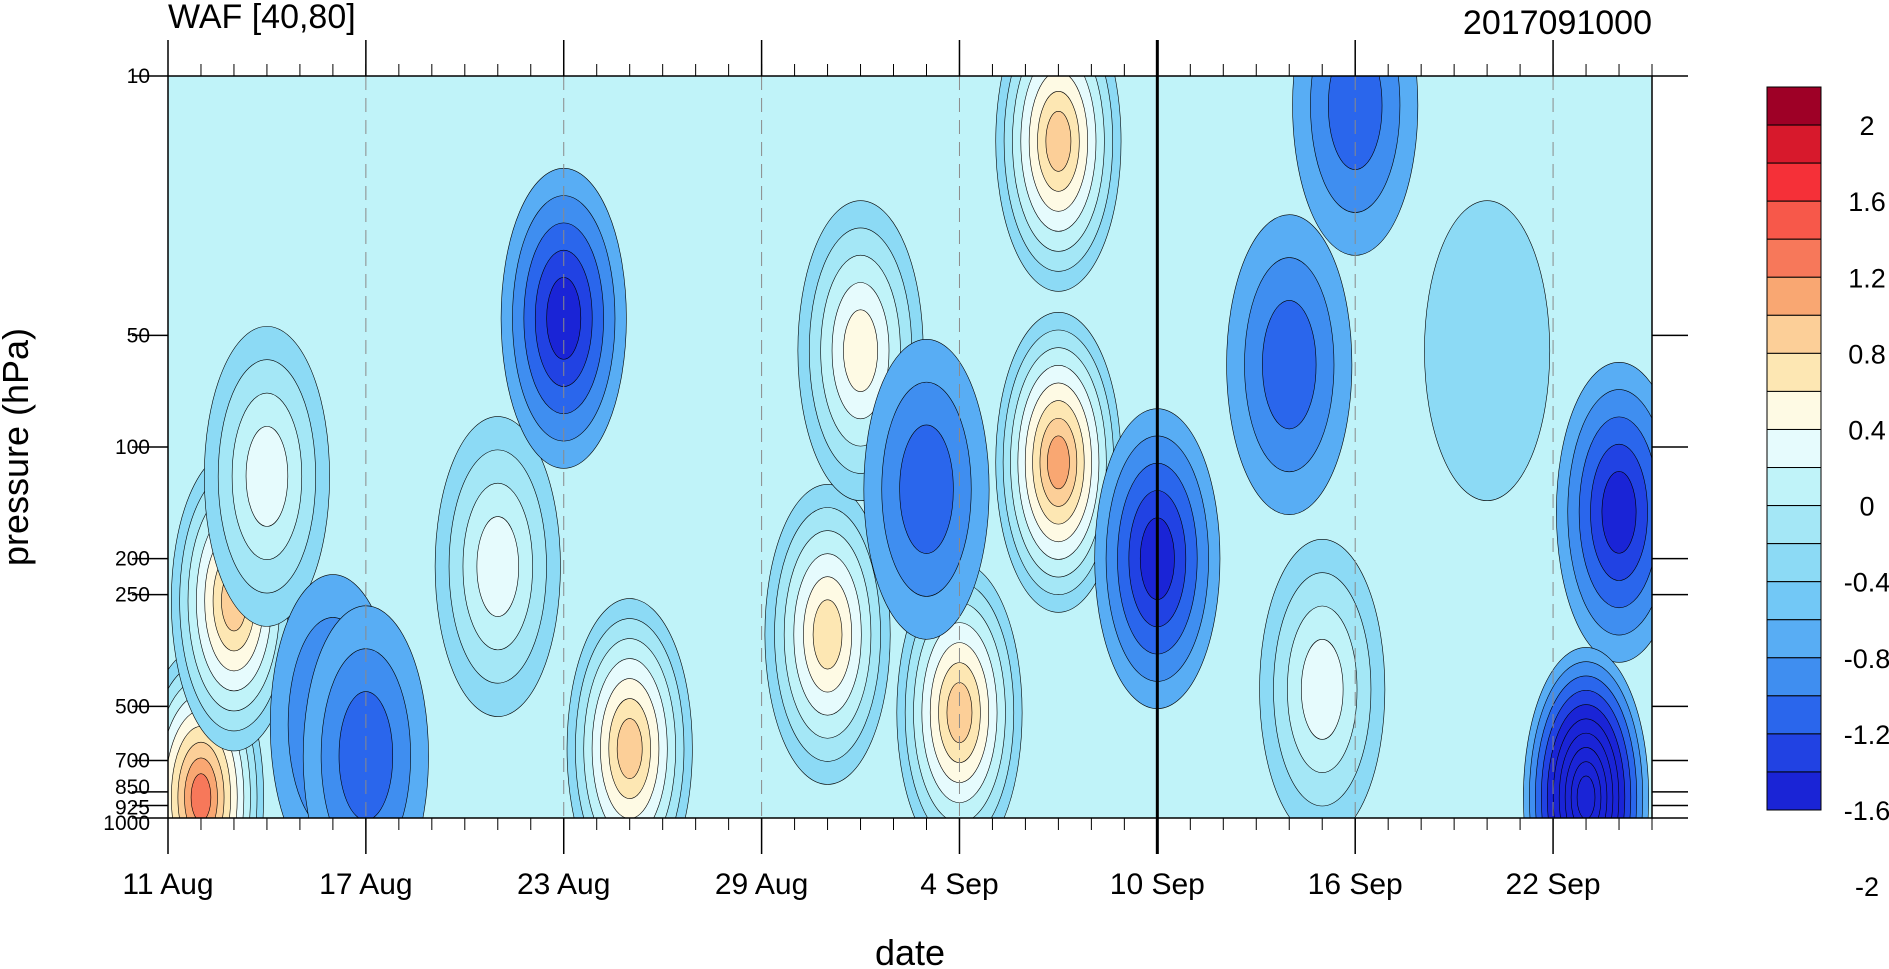 The width and height of the screenshot is (1889, 969). I want to click on title-right: 2017091000, so click(1557, 23).